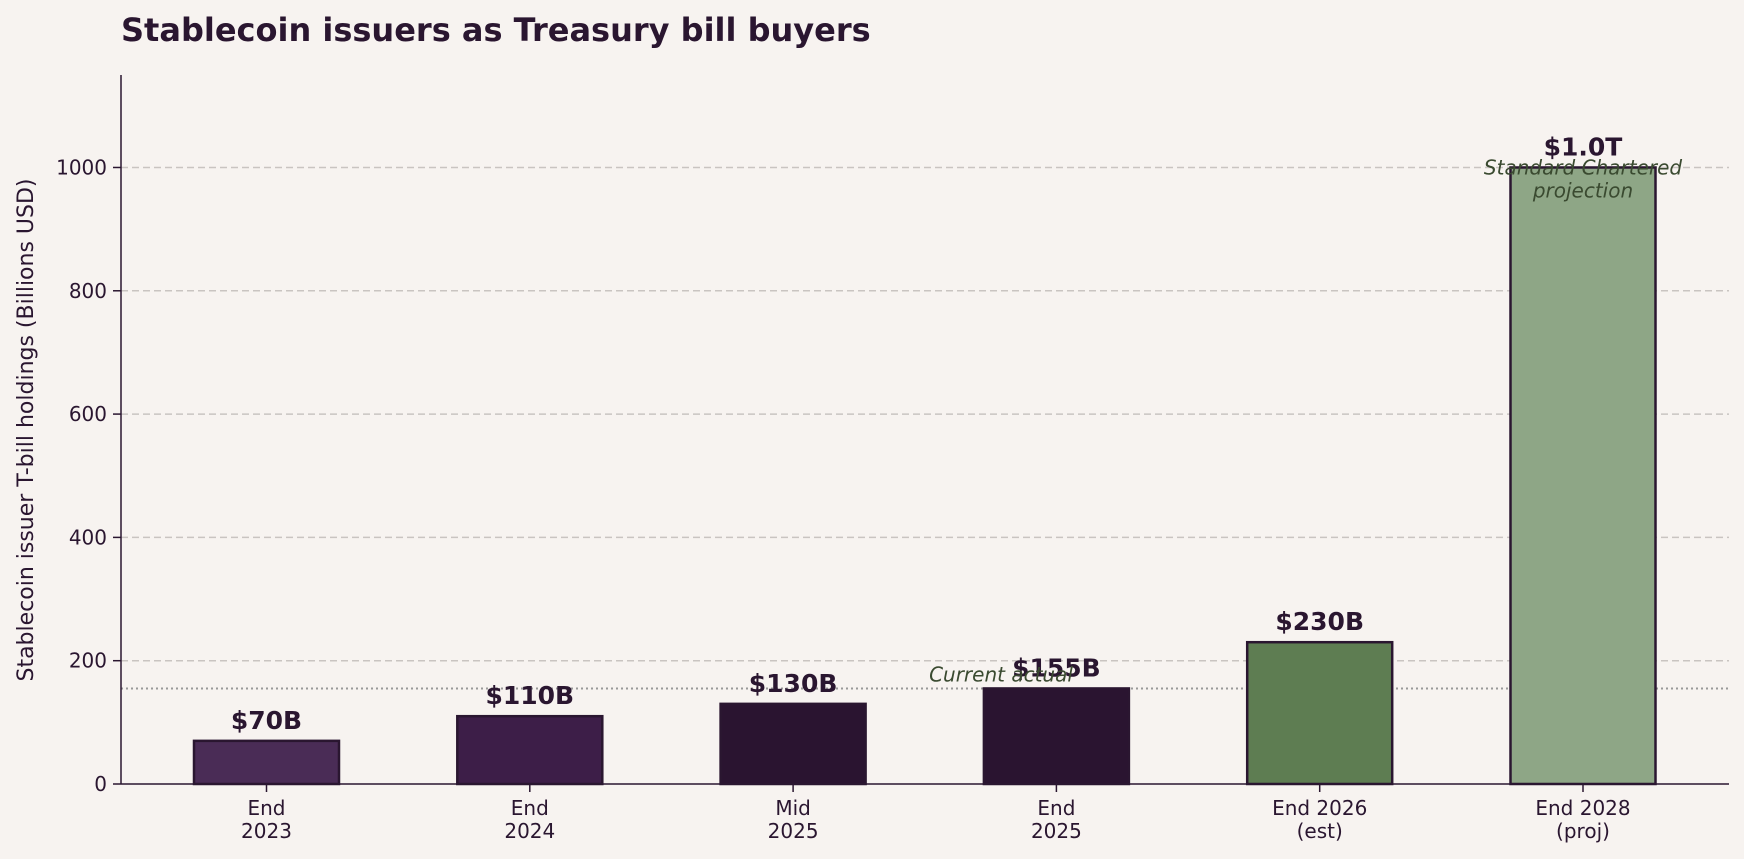 This screenshot has height=859, width=1744. What do you see at coordinates (1056, 819) in the screenshot?
I see `x-tick-label: End 2025` at bounding box center [1056, 819].